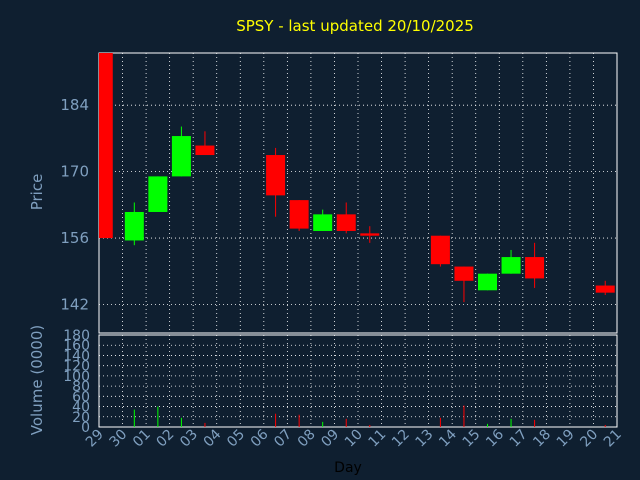  I want to click on volume-tick-label: 140, so click(76, 356).